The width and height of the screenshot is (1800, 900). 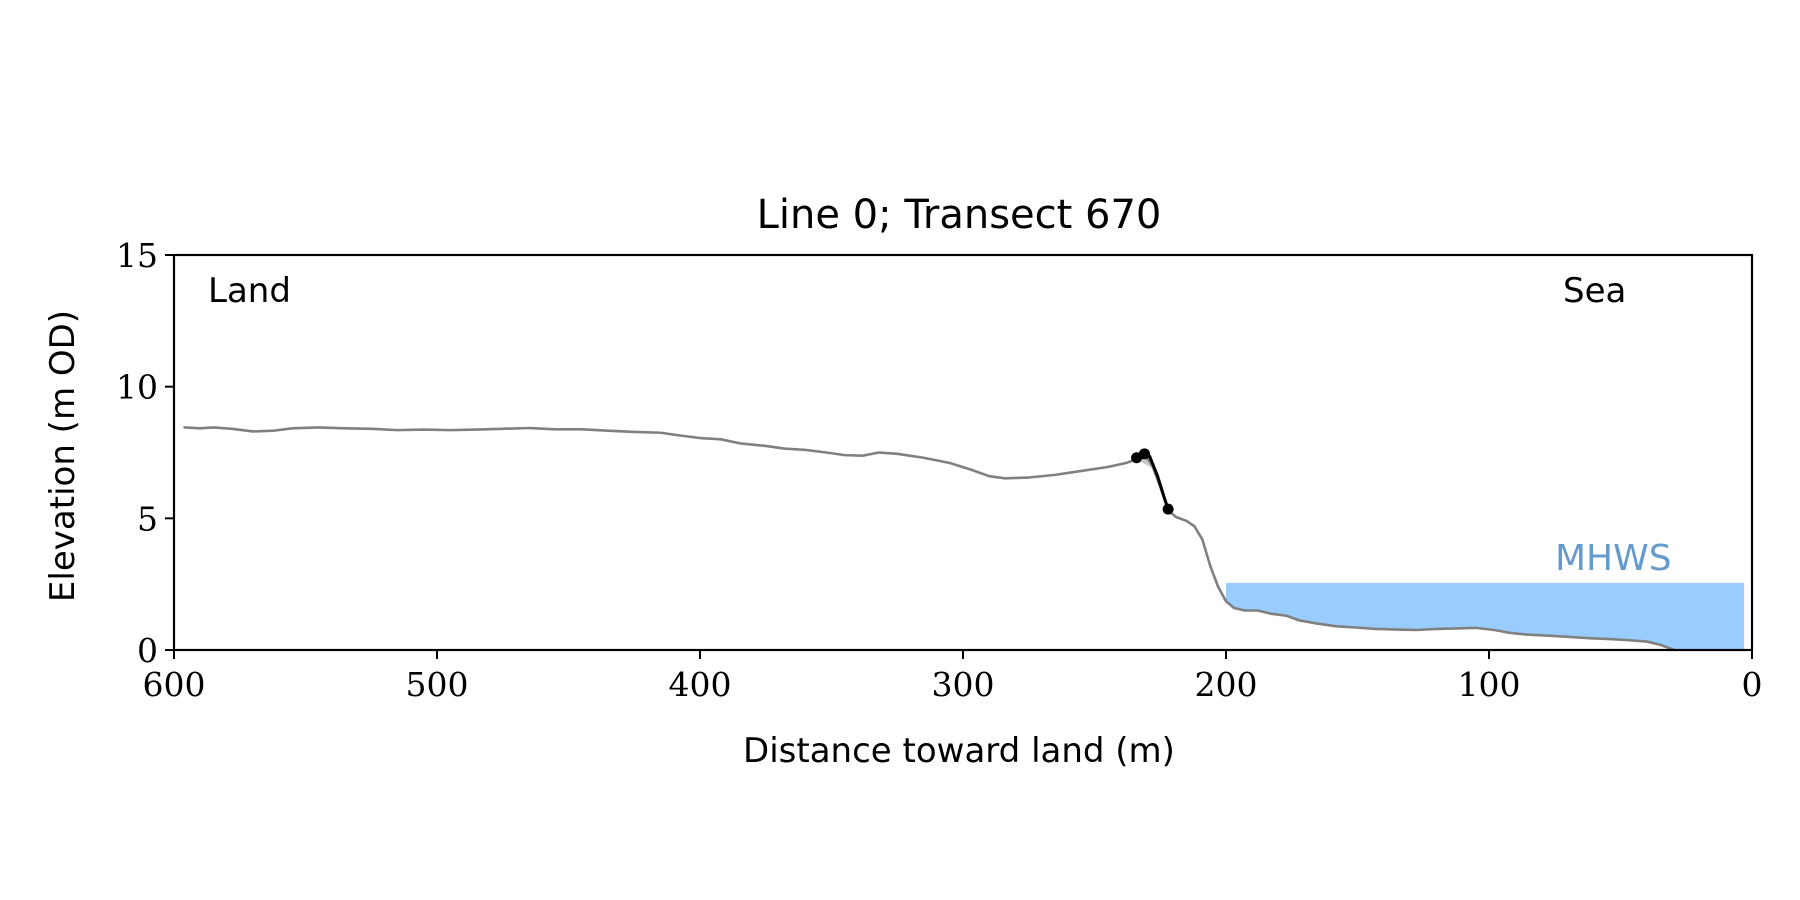 I want to click on x-tick-label: 100, so click(x=1489, y=684).